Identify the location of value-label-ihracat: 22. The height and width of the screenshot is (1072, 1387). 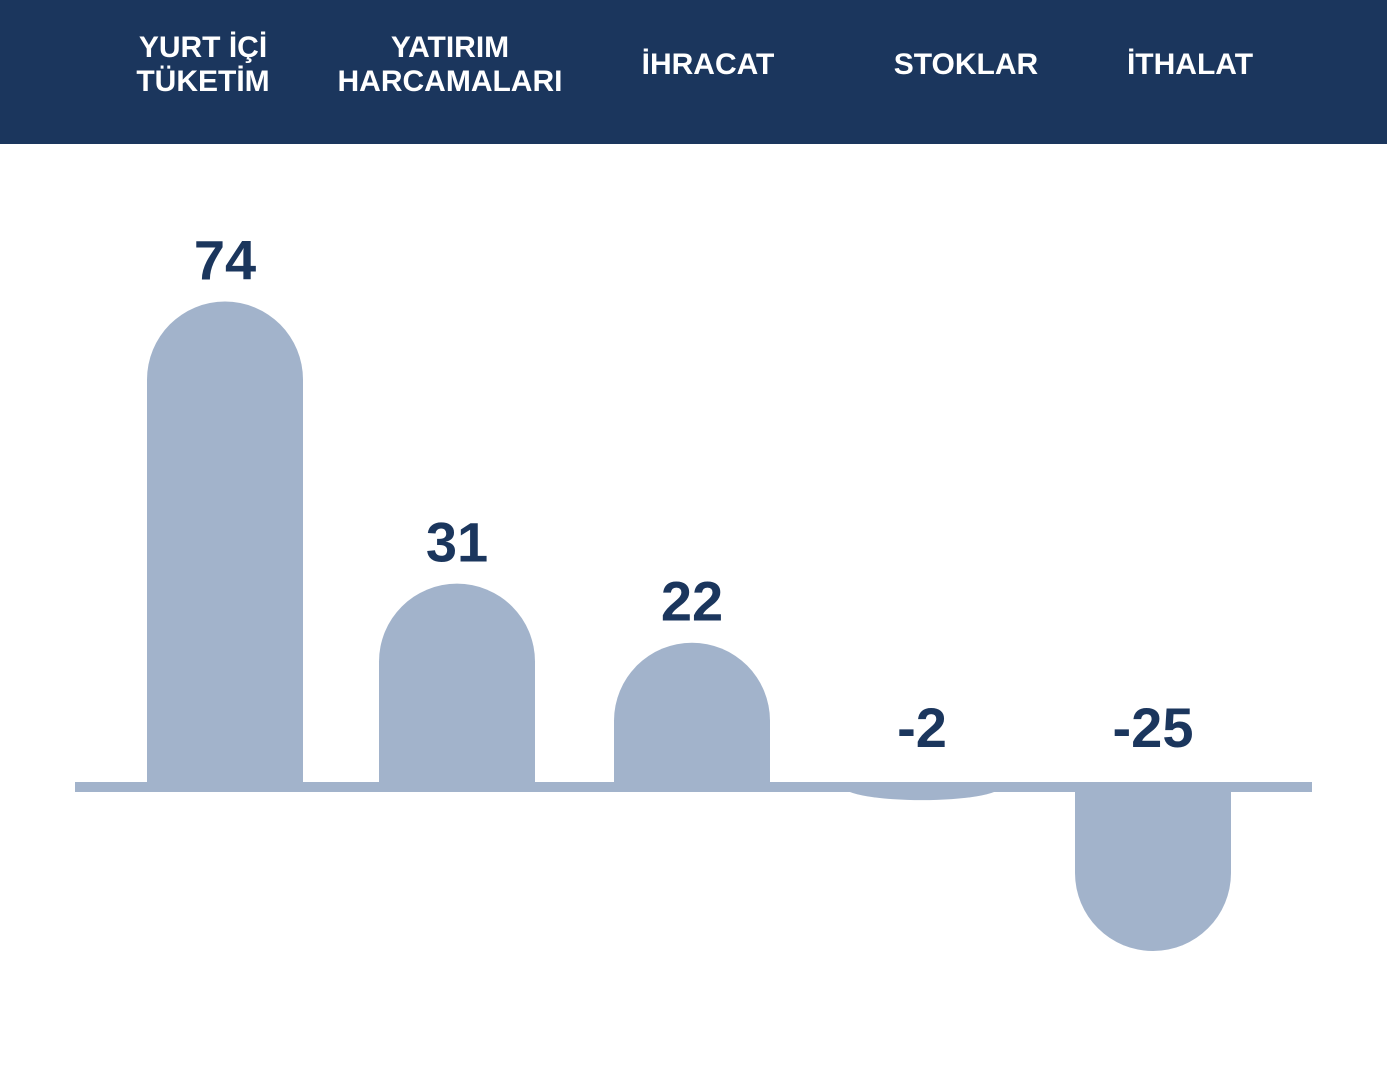
(692, 601).